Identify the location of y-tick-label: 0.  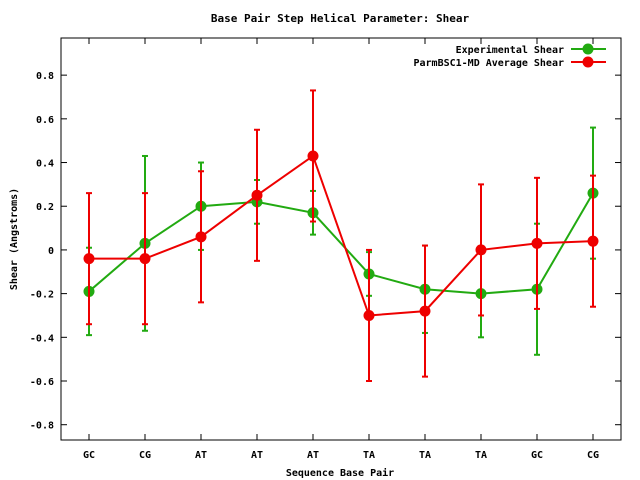
(51, 251).